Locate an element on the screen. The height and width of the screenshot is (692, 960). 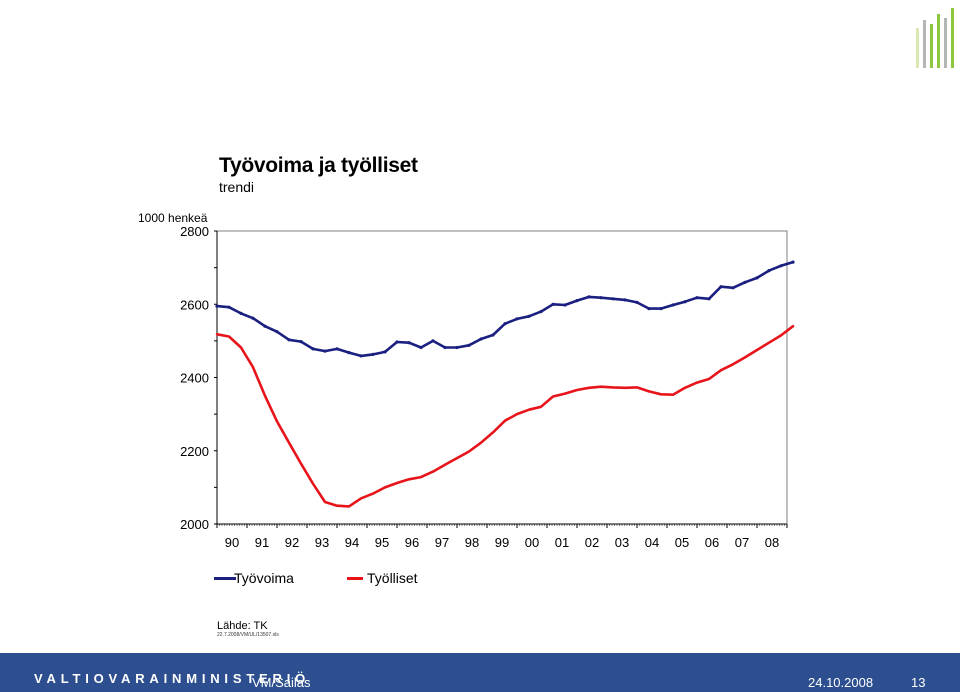
footer-date: 24.10.2008 is located at coordinates (841, 682).